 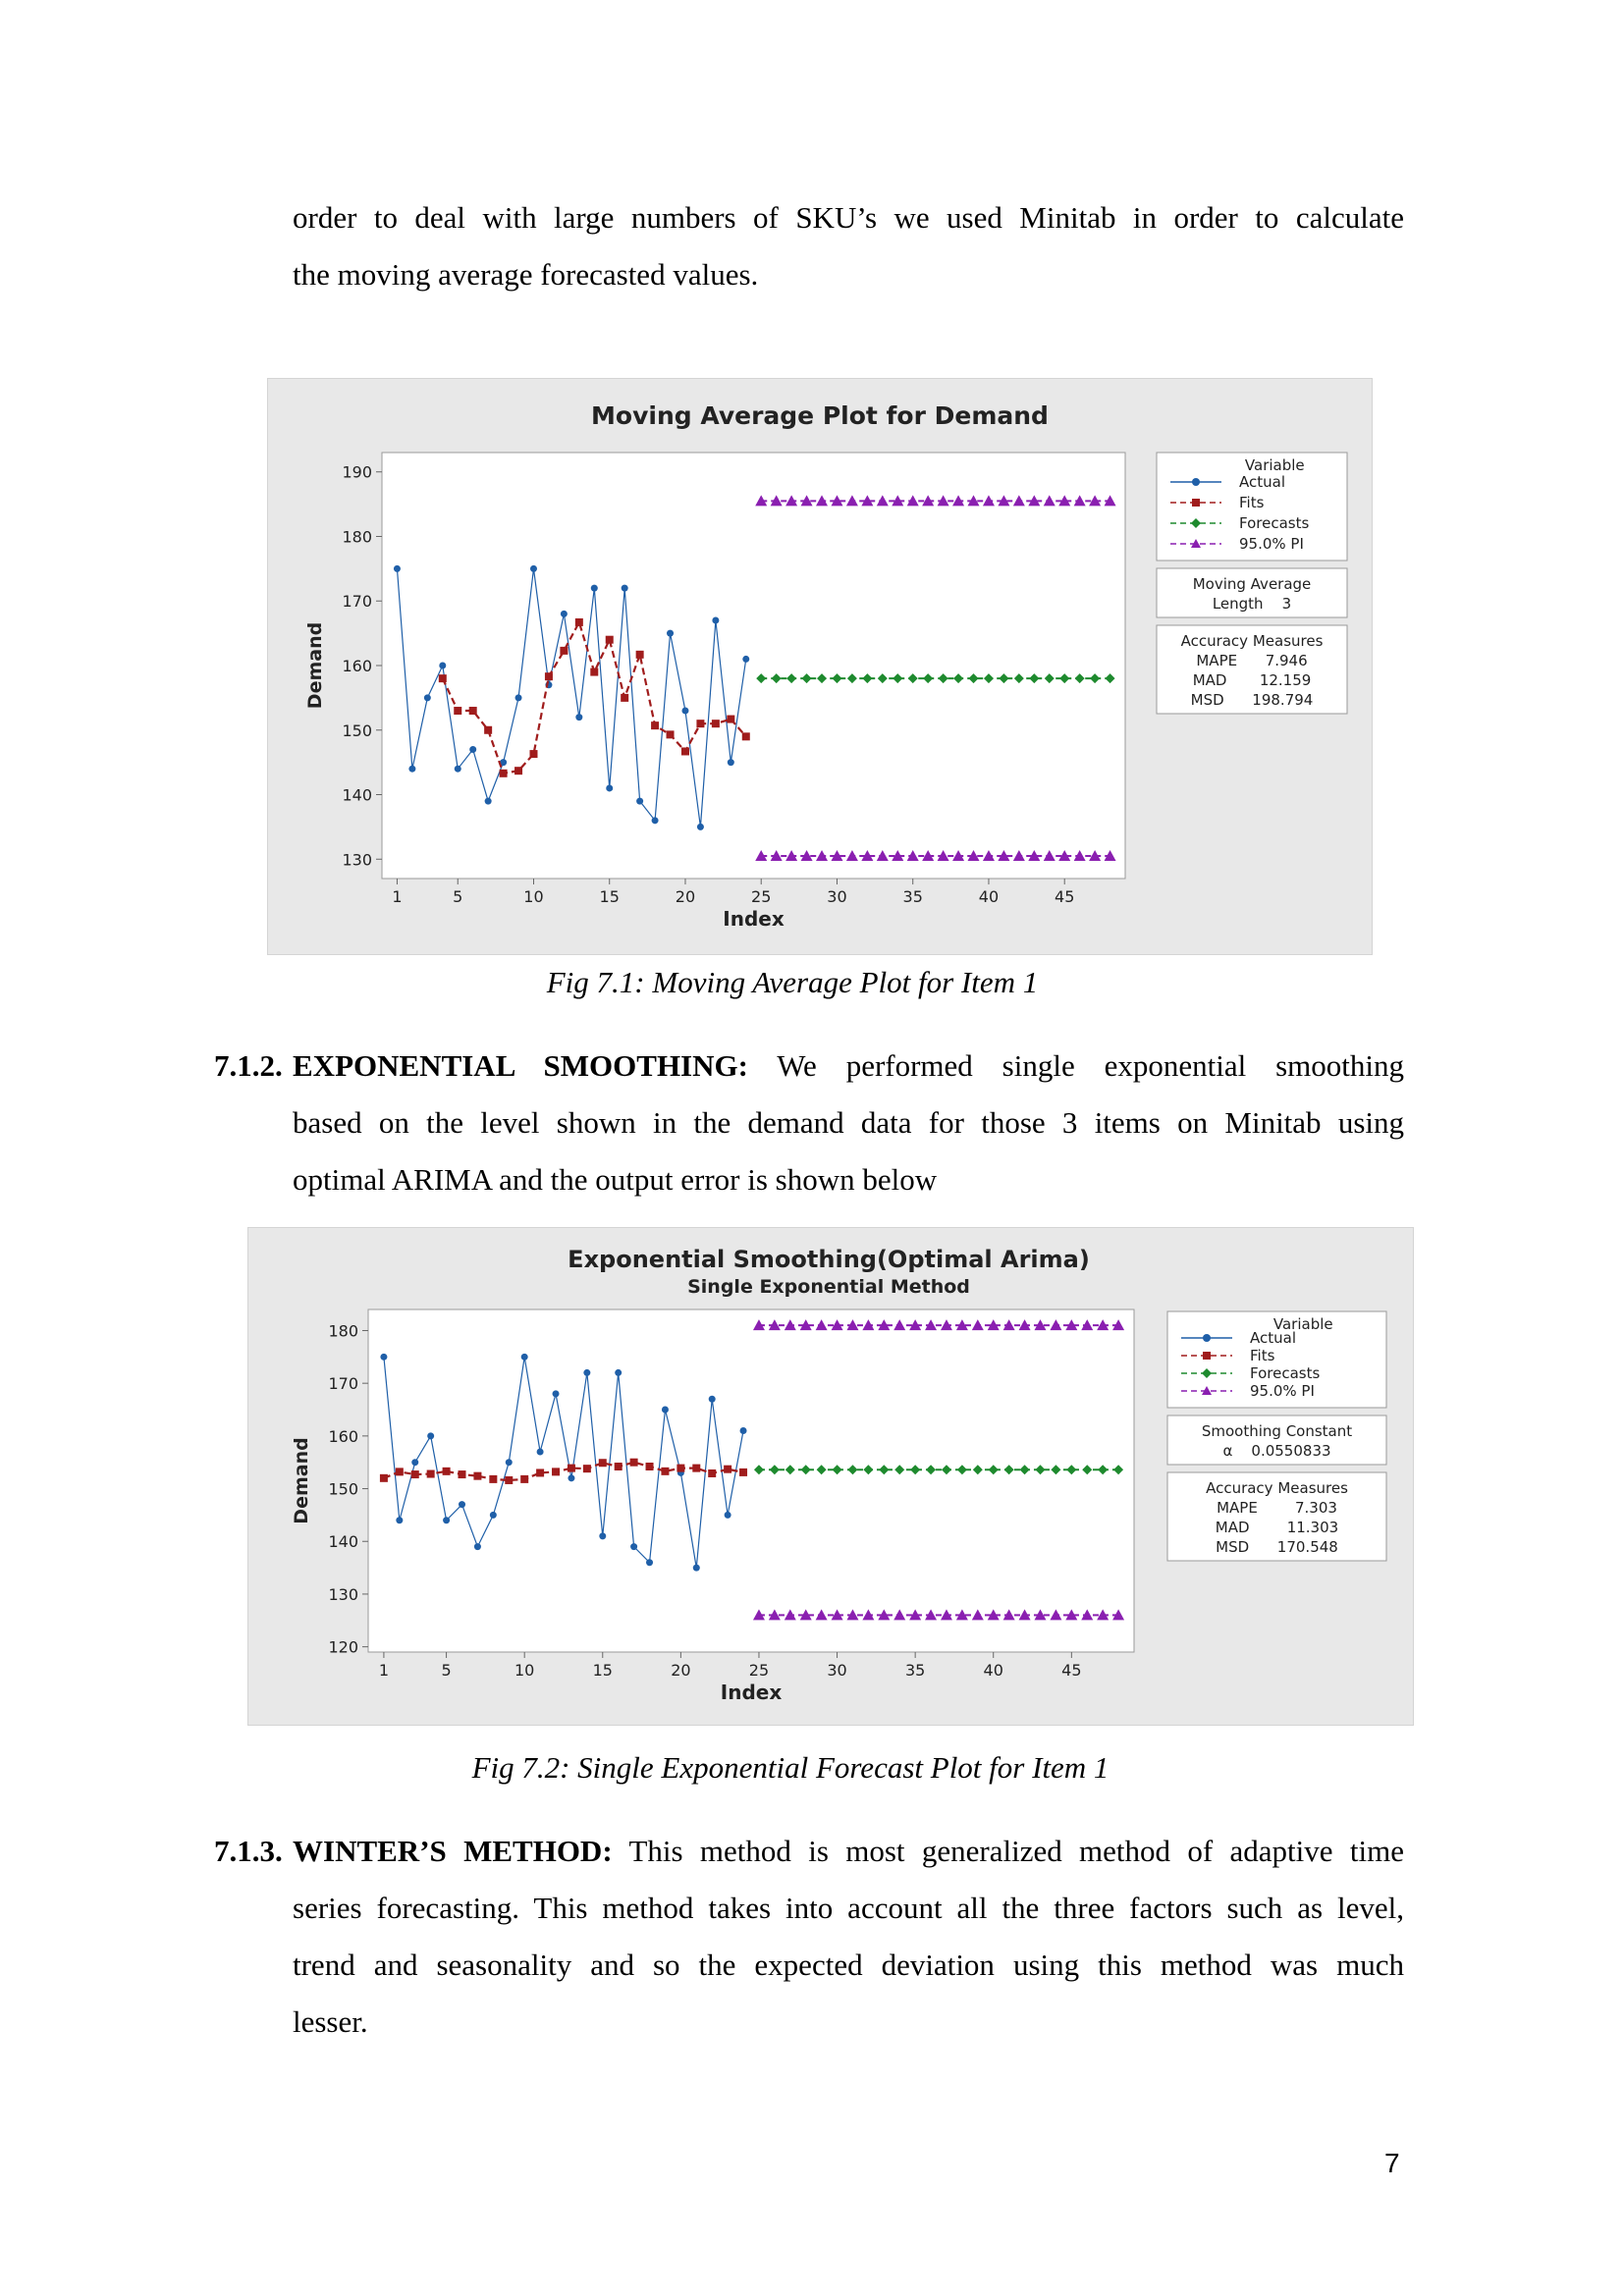 I want to click on chart-subtitle: Single Exponential Method, so click(x=828, y=1287).